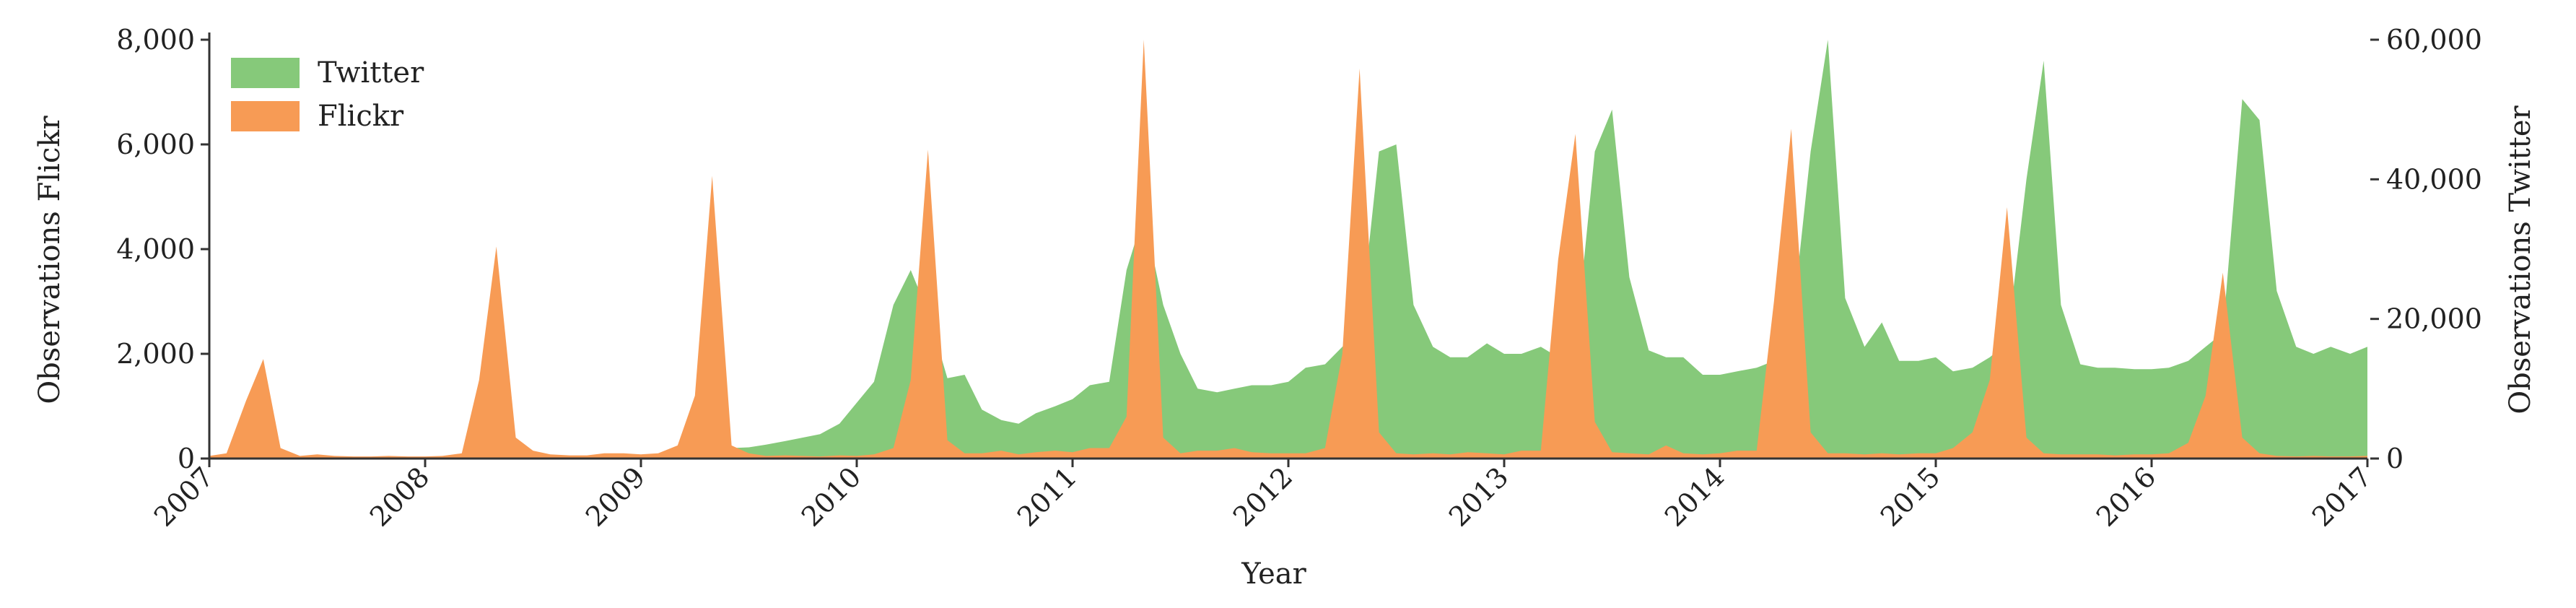  I want to click on left-y-axis-title: Observations Flickr, so click(49, 260).